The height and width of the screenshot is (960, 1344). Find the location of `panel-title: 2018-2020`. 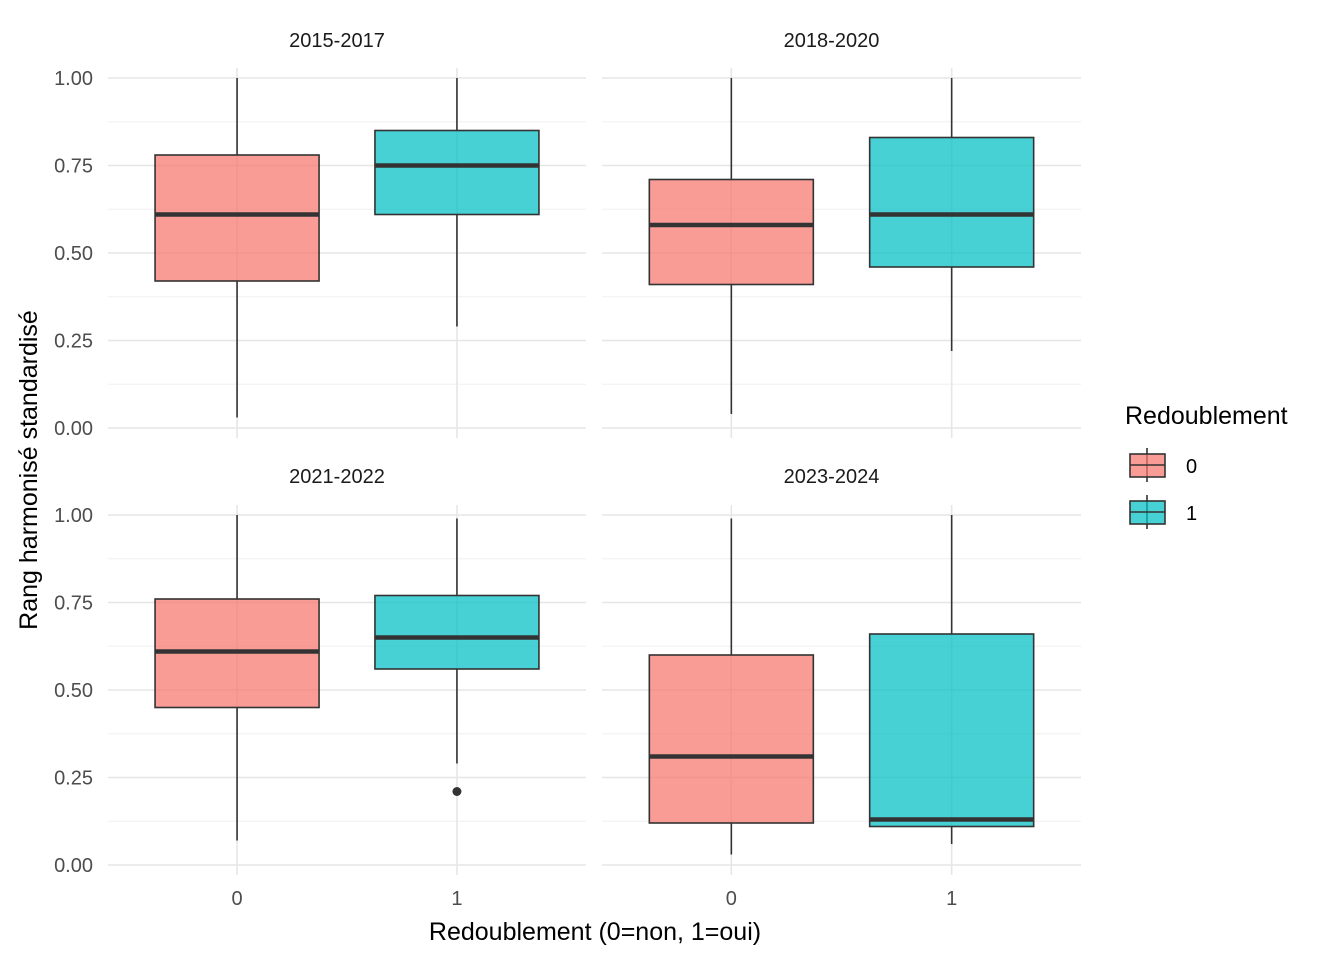

panel-title: 2018-2020 is located at coordinates (832, 41).